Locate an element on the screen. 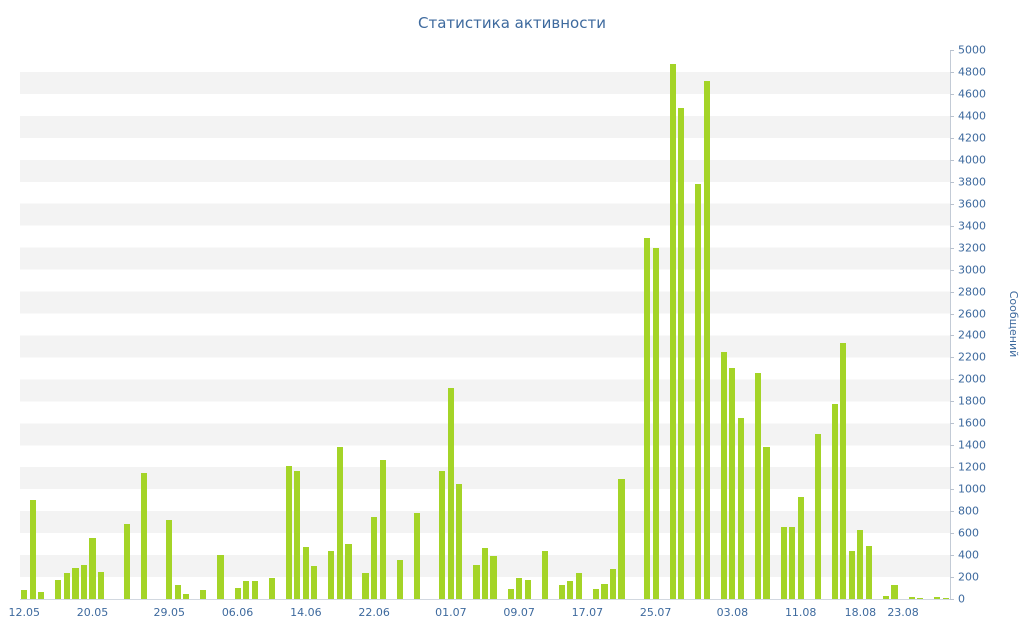 Image resolution: width=1024 pixels, height=640 pixels. y-axis-tick-label: 4800 is located at coordinates (972, 72).